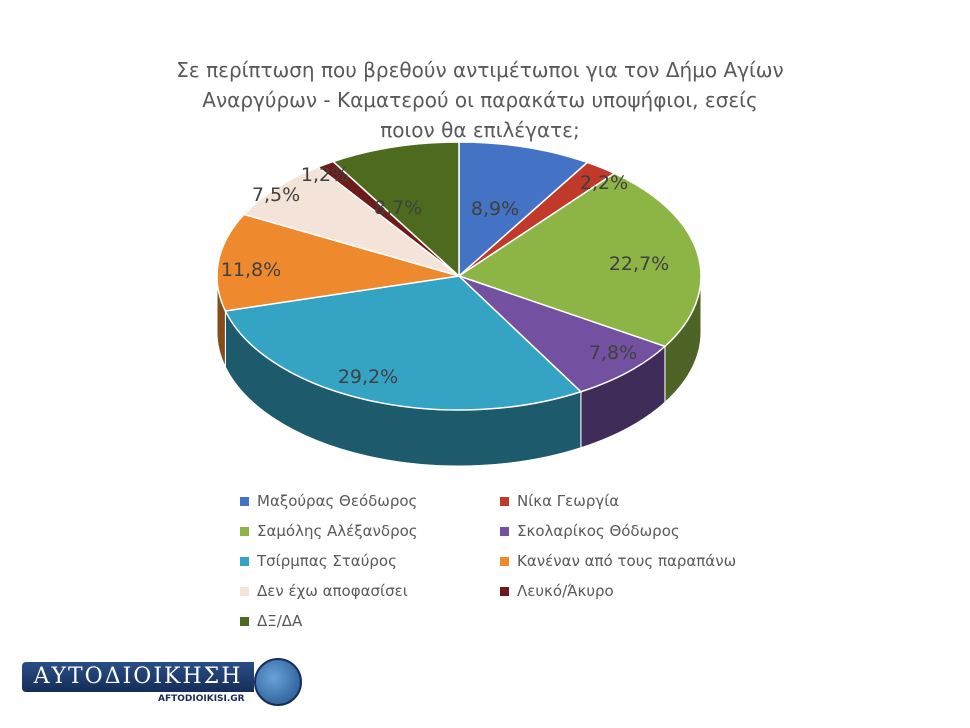  Describe the element at coordinates (368, 377) in the screenshot. I see `slice-value-label: 29,2%` at that location.